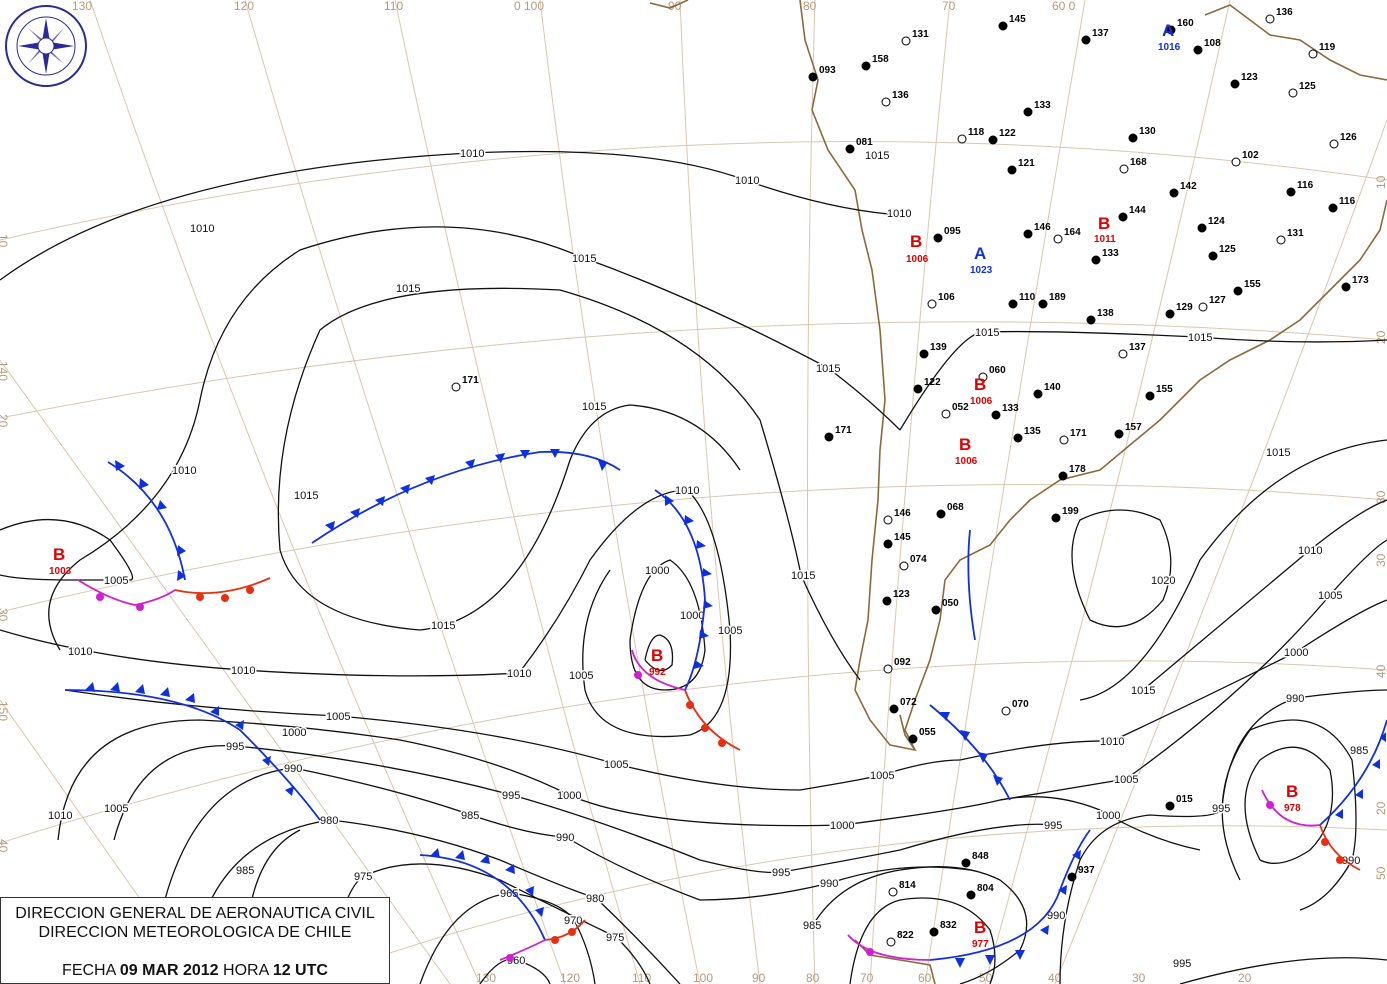  What do you see at coordinates (1164, 389) in the screenshot?
I see `station-id: 155` at bounding box center [1164, 389].